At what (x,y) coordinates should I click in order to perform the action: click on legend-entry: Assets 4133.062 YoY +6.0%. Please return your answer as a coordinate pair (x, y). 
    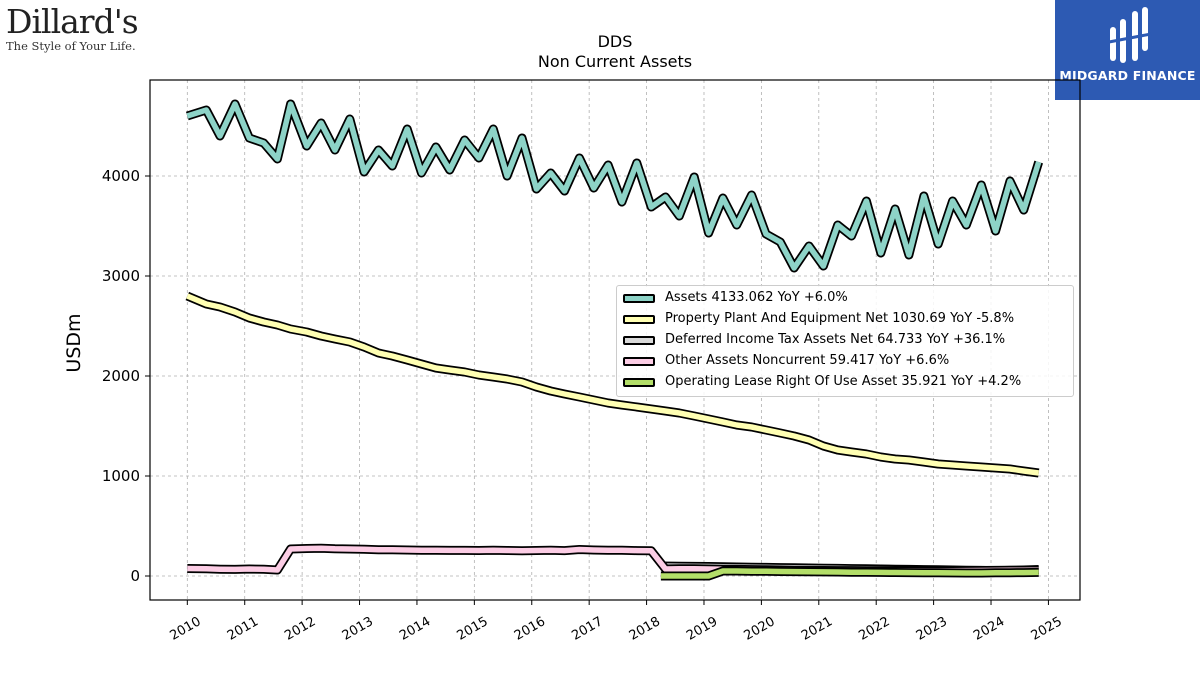
    Looking at the image, I should click on (845, 299).